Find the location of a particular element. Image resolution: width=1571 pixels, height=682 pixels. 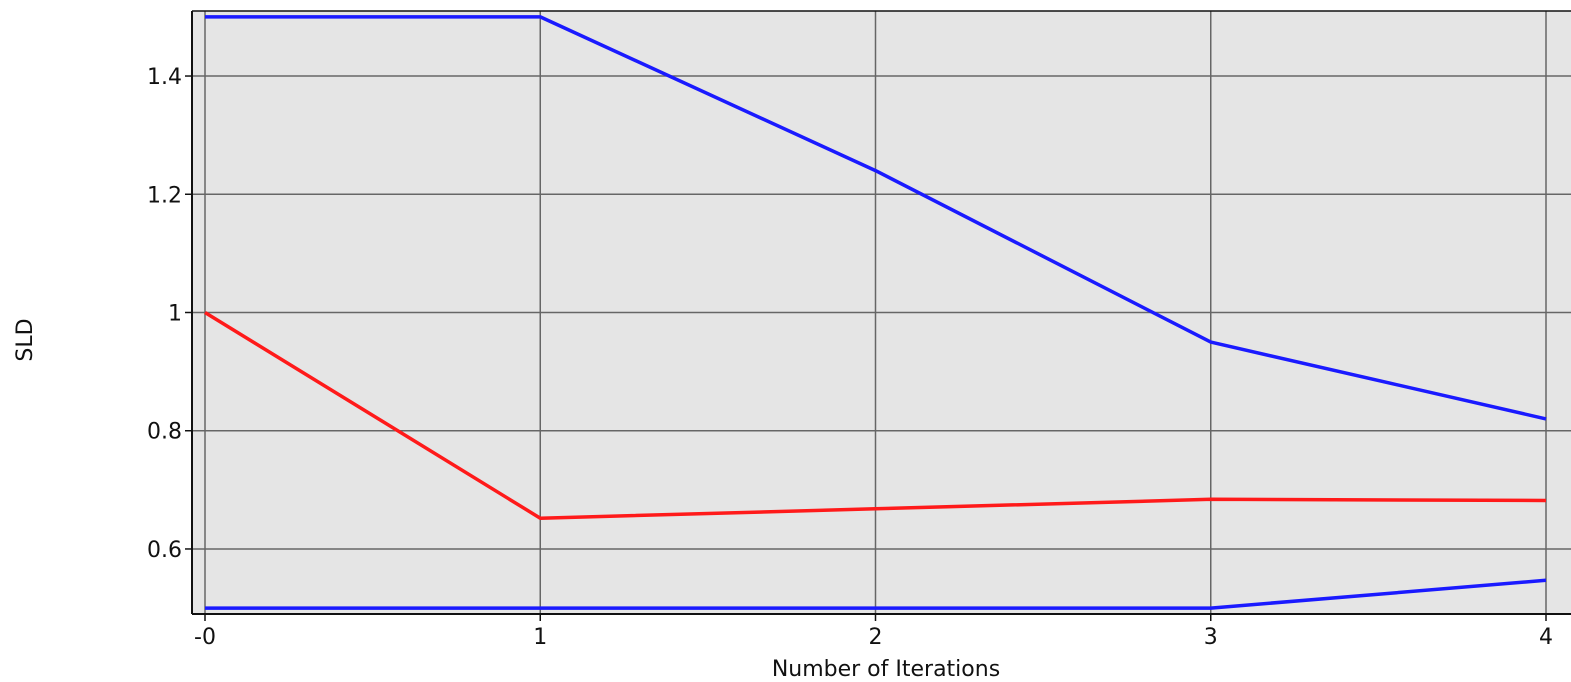

y-tick-label: 0.6 is located at coordinates (164, 550).